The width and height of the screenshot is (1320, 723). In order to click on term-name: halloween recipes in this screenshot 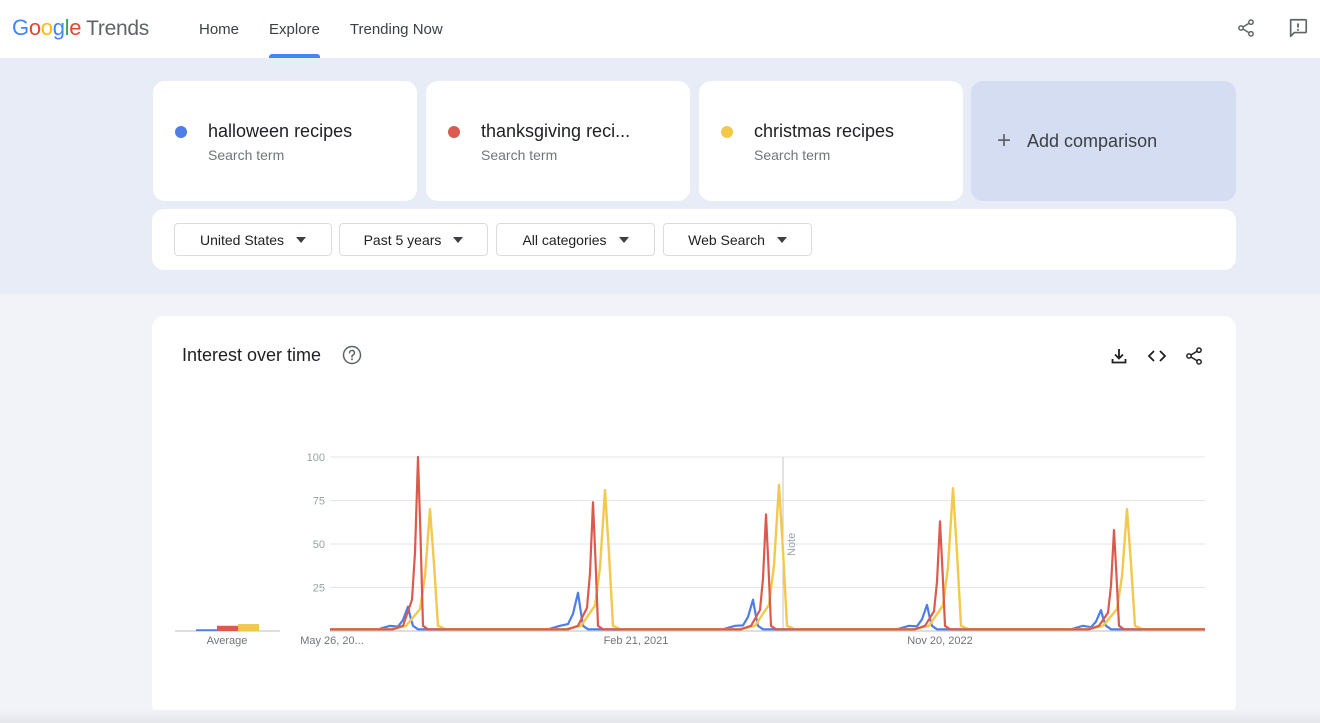, I will do `click(280, 131)`.